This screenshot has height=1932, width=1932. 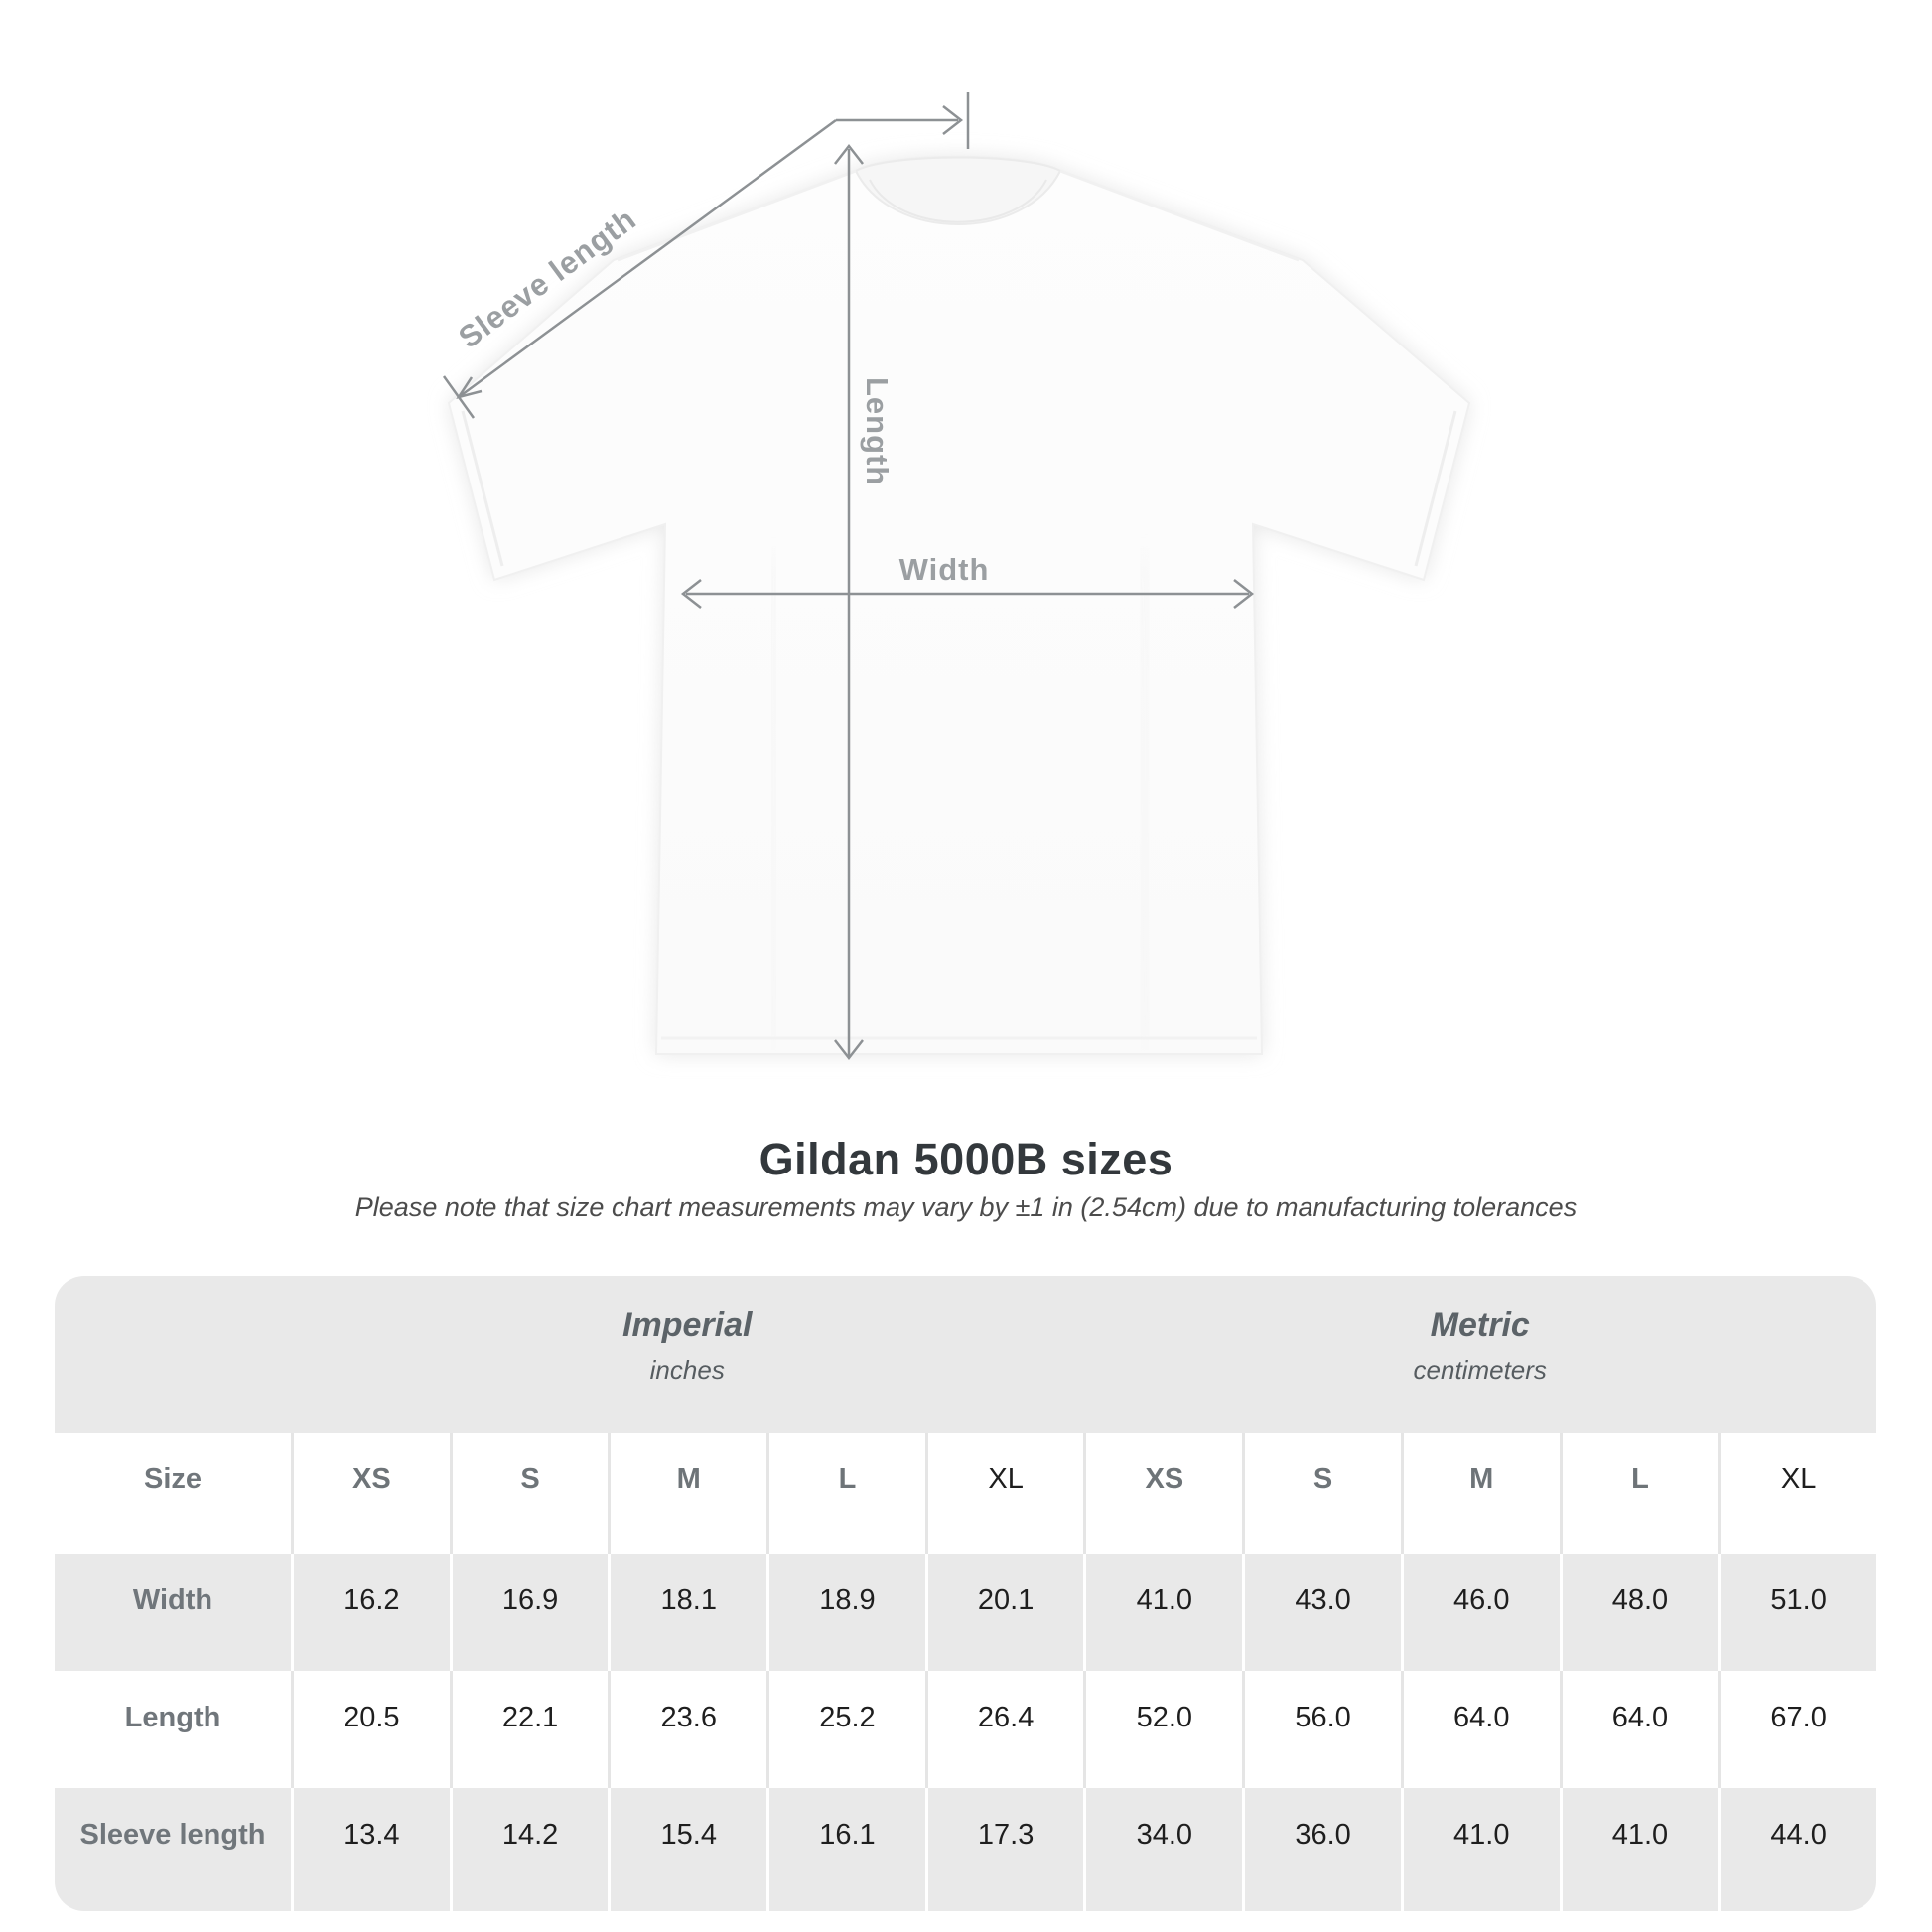 I want to click on size-head-metric-m: M, so click(x=1480, y=1494).